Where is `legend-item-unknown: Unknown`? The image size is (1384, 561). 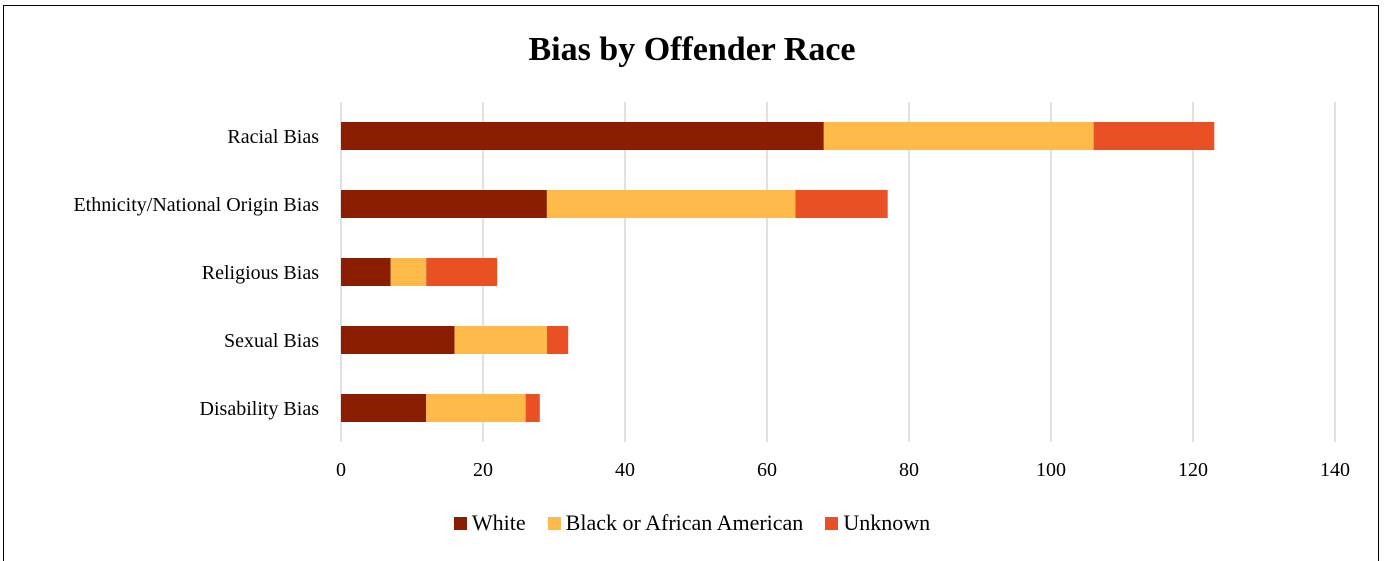 legend-item-unknown: Unknown is located at coordinates (877, 523).